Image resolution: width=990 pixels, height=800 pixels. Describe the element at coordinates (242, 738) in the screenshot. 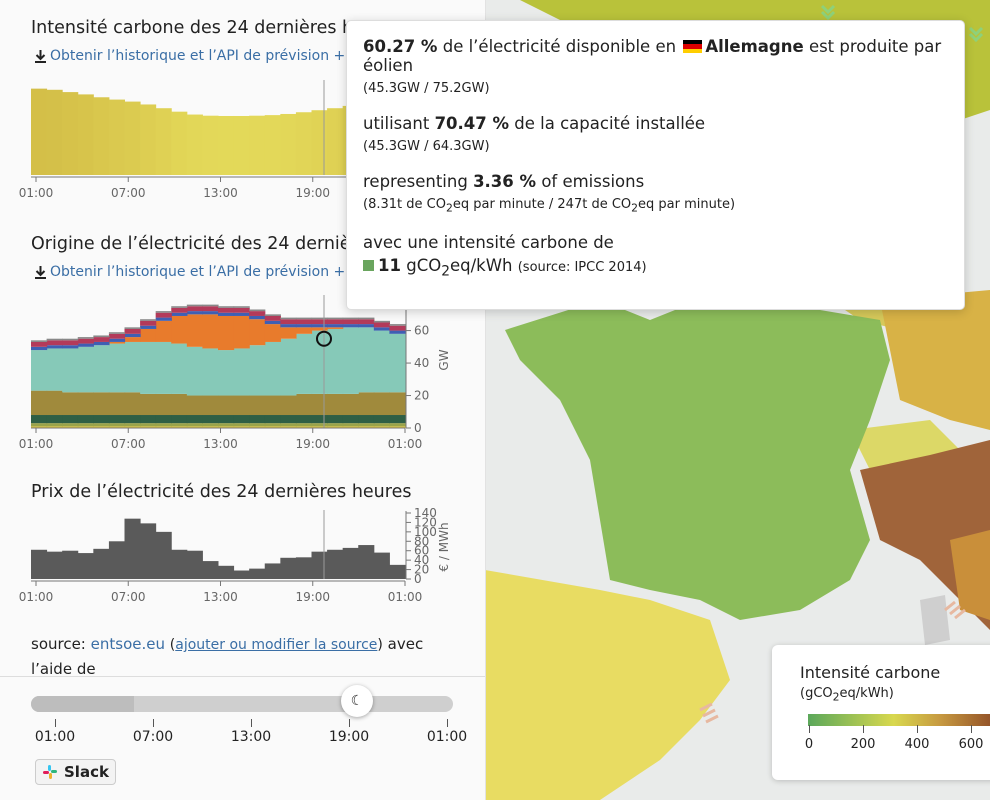

I see `time-slider-area: ☾ 01:00 07:00 13:00 19:00 01:00 Slack` at that location.